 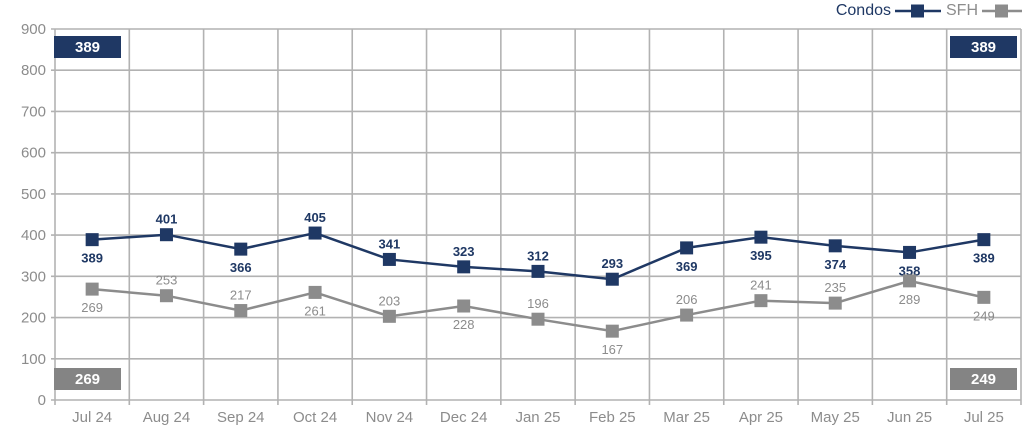 What do you see at coordinates (315, 217) in the screenshot?
I see `data-point-label: 405` at bounding box center [315, 217].